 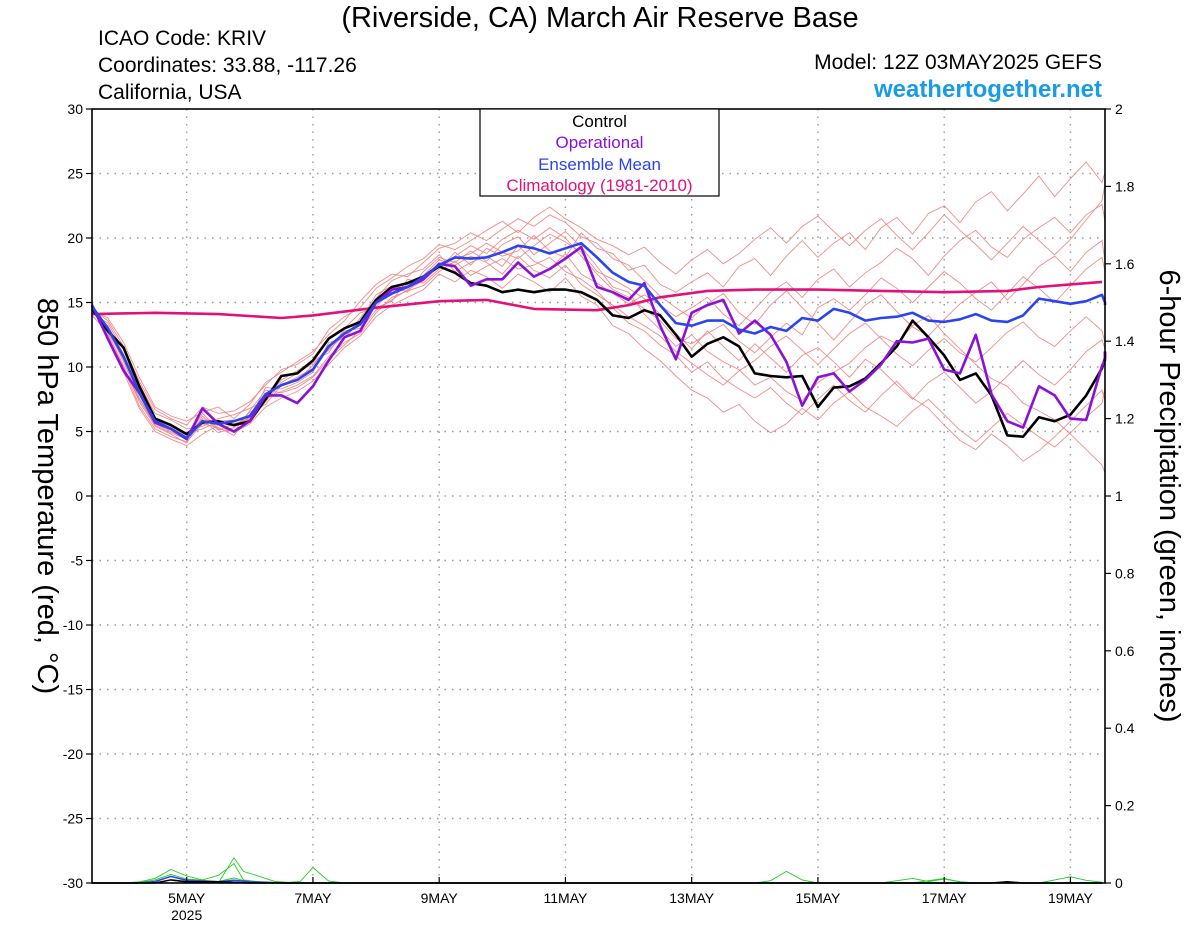 What do you see at coordinates (73, 883) in the screenshot?
I see `y-tick-label: -30` at bounding box center [73, 883].